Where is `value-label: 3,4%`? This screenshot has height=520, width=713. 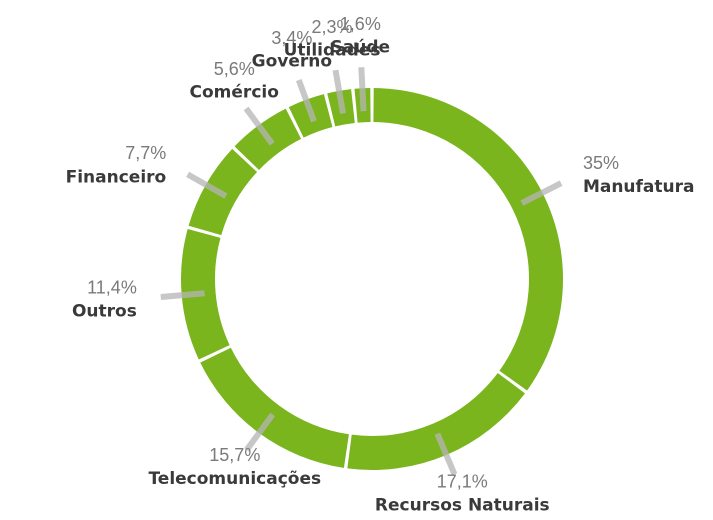 value-label: 3,4% is located at coordinates (291, 38).